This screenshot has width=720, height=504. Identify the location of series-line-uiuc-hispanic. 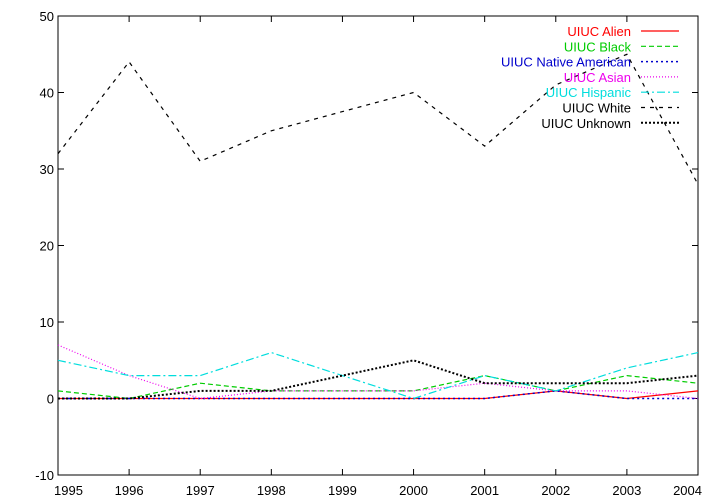
(378, 375).